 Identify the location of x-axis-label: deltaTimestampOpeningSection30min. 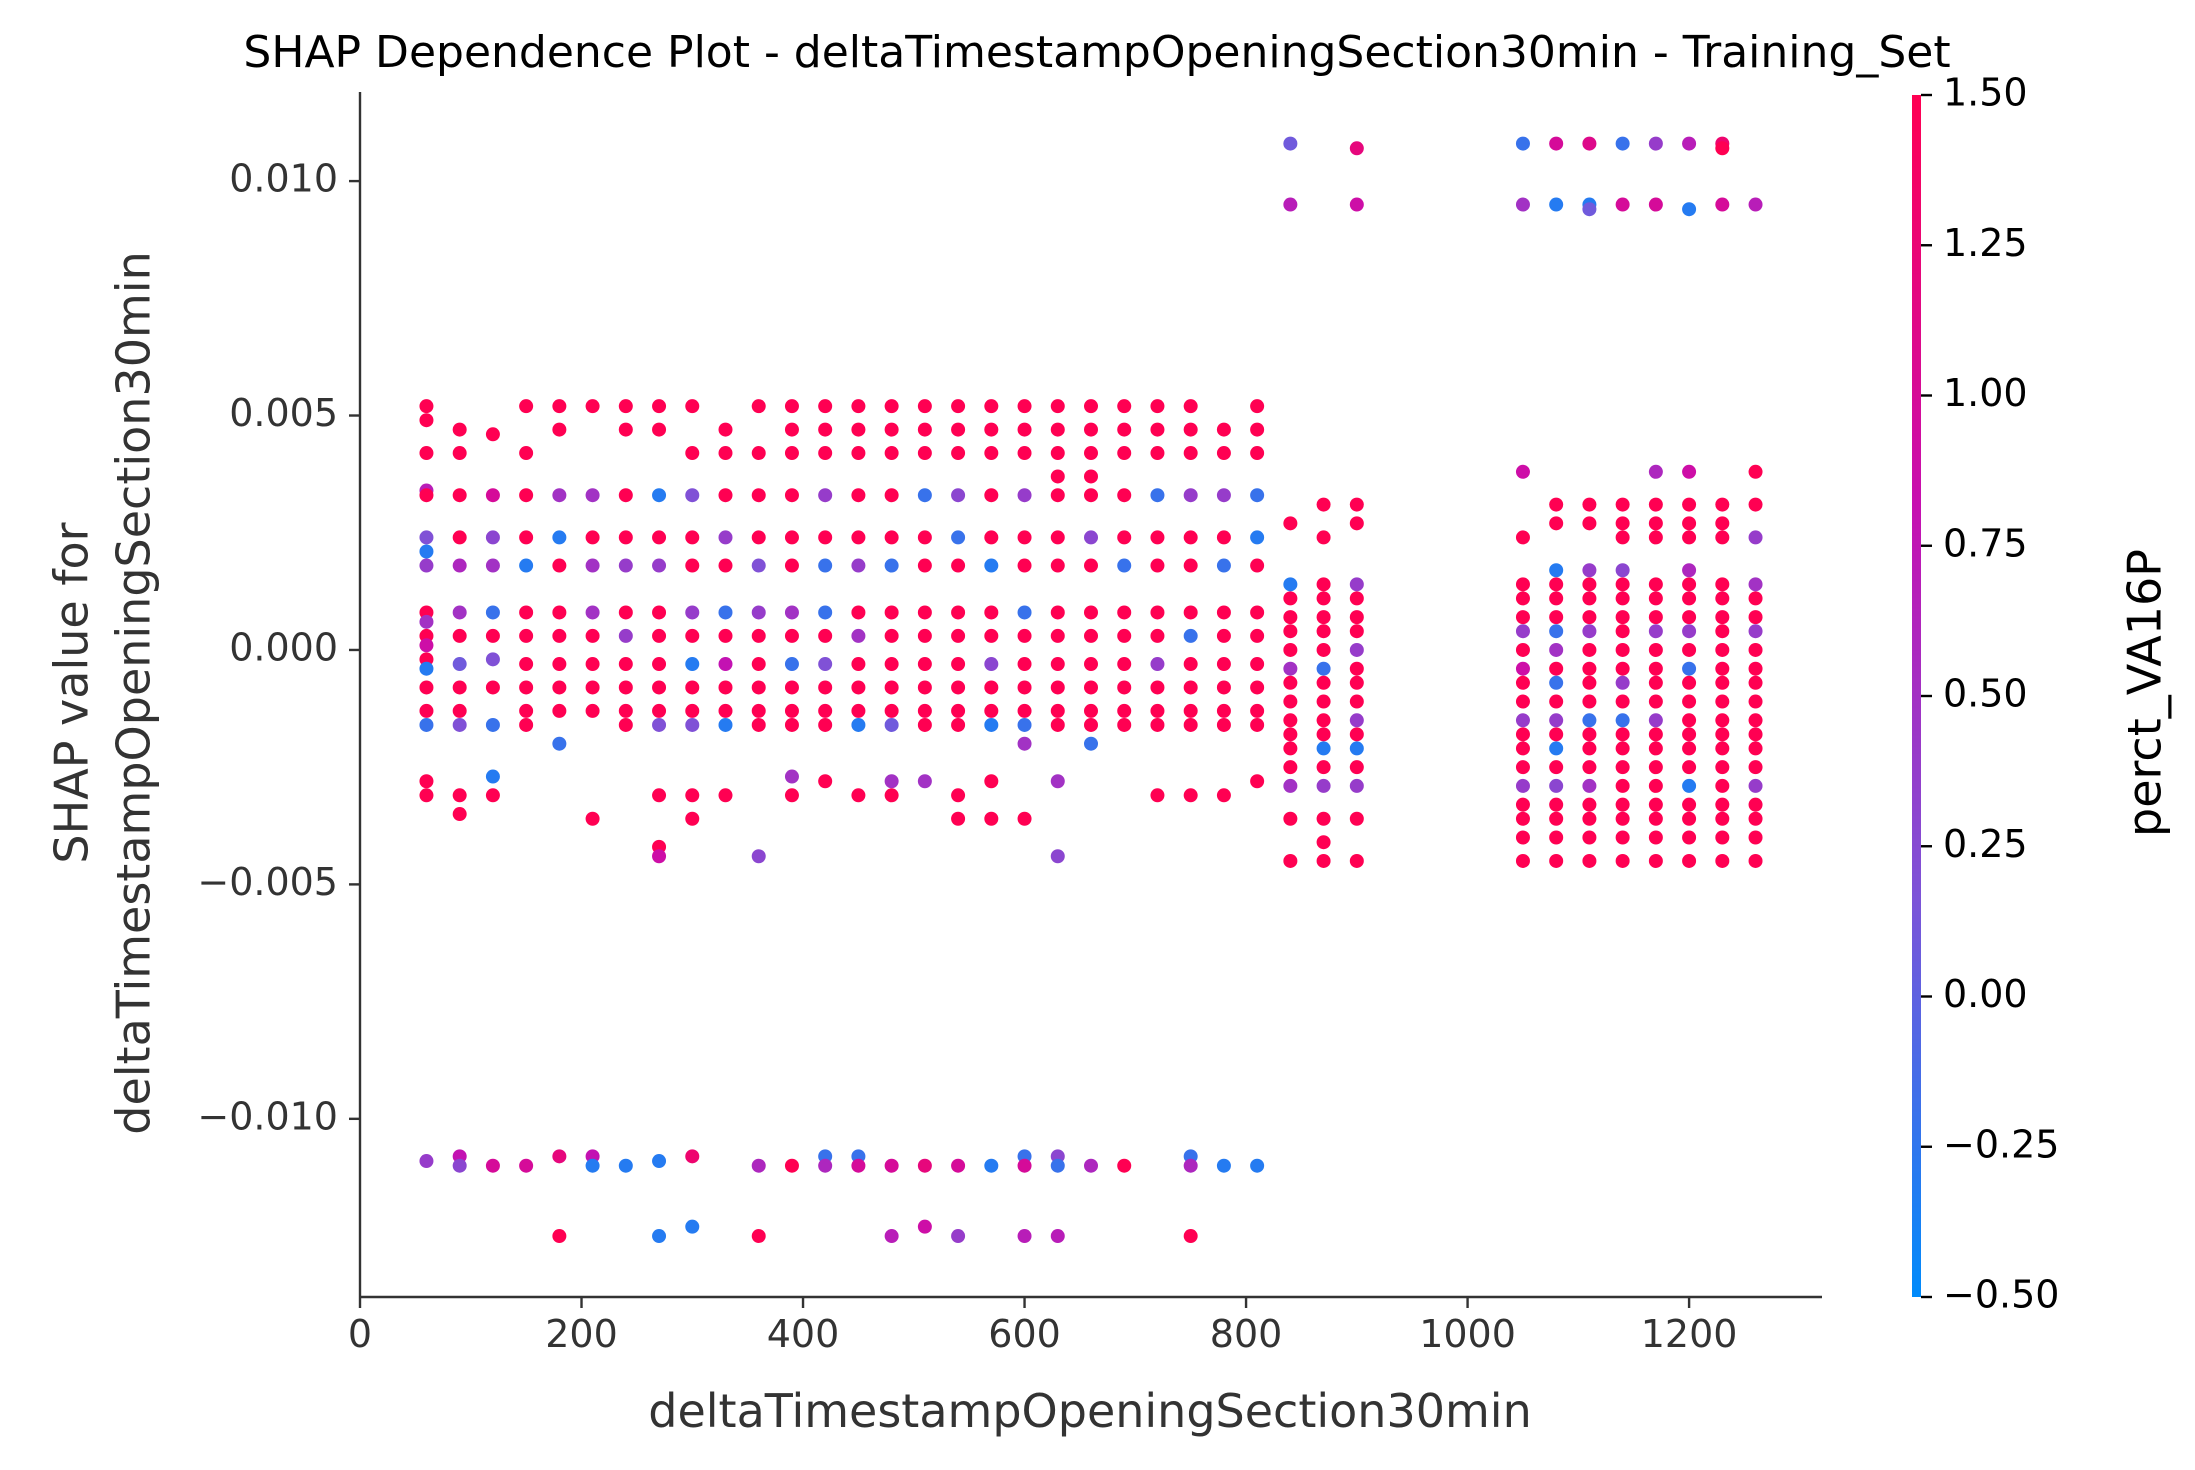
(1089, 1411).